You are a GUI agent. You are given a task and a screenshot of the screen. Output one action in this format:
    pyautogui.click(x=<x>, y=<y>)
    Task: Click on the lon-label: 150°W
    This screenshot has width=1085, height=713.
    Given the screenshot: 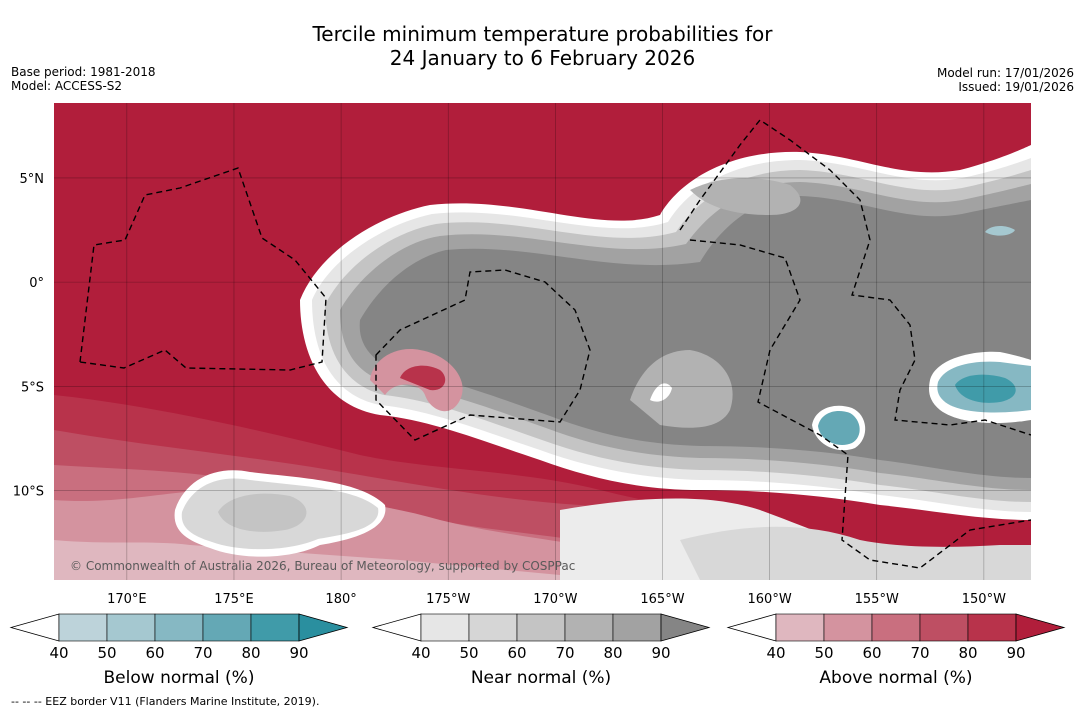 What is the action you would take?
    pyautogui.click(x=984, y=599)
    